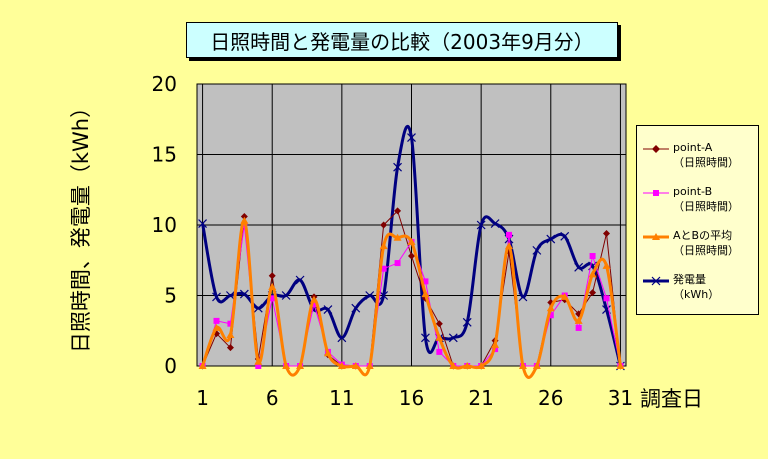 This screenshot has width=768, height=459. Describe the element at coordinates (656, 236) in the screenshot. I see `legend-swatch-average` at that location.